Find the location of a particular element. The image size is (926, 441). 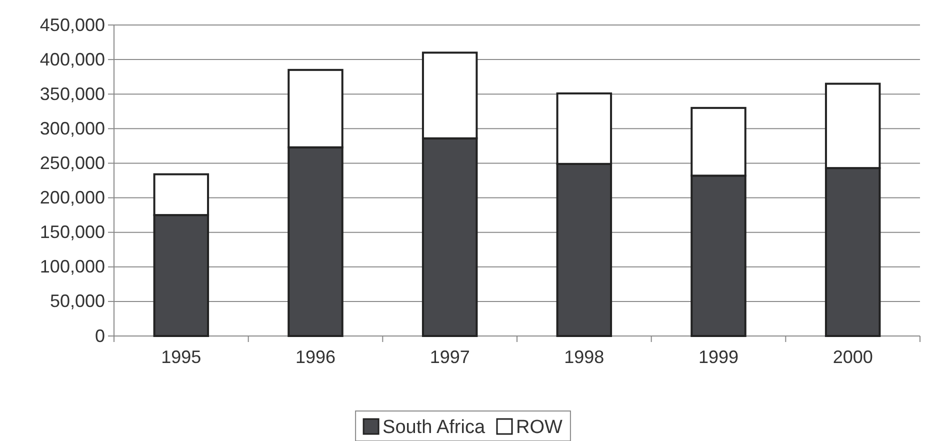

x-tick-label: 1999 is located at coordinates (718, 356).